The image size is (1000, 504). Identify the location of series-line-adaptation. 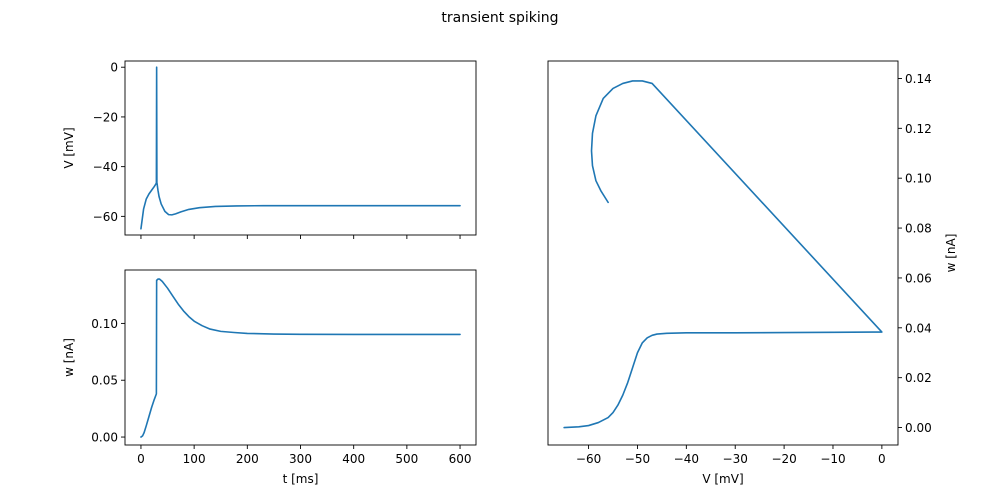
(300, 358).